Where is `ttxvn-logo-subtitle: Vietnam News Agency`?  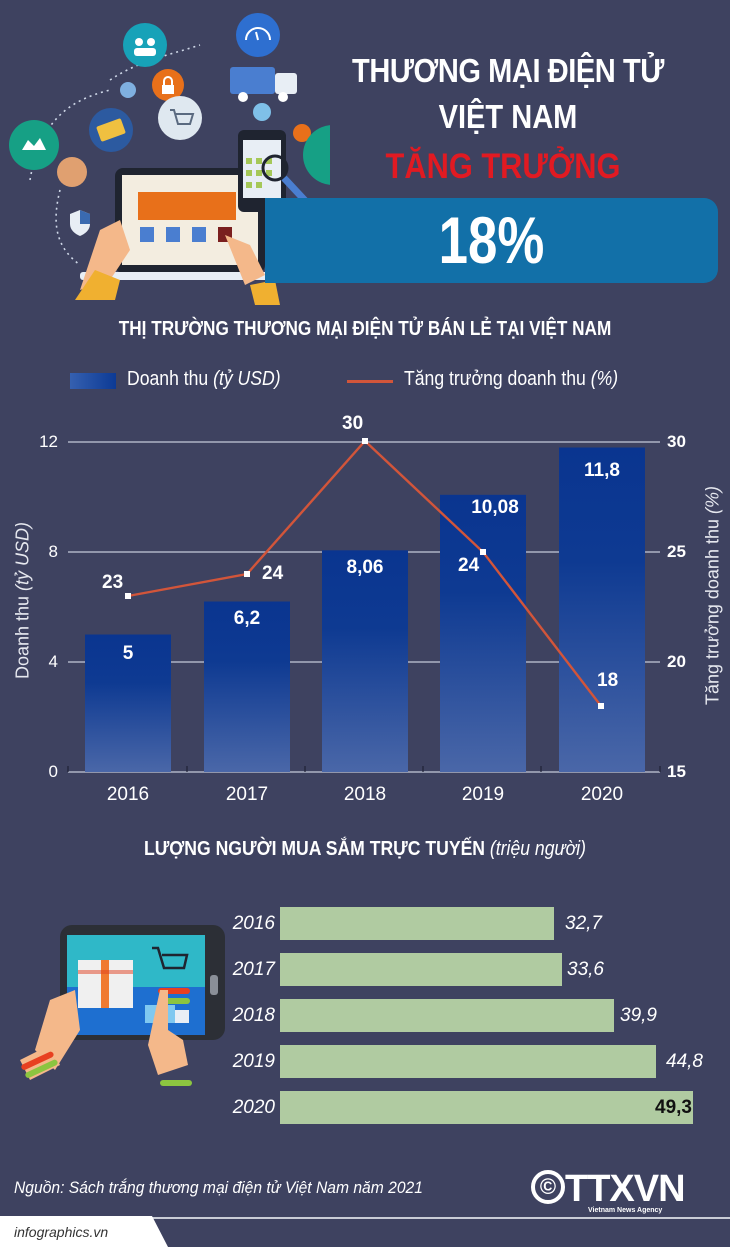
ttxvn-logo-subtitle: Vietnam News Agency is located at coordinates (625, 1210).